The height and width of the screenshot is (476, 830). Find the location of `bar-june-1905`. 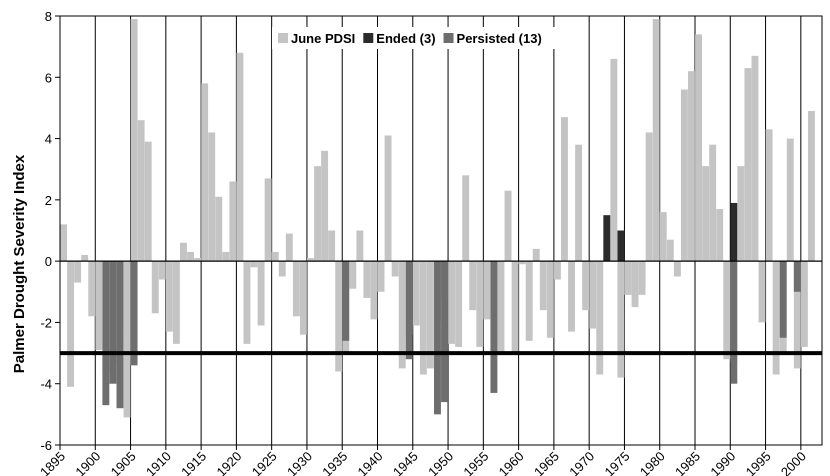

bar-june-1905 is located at coordinates (134, 140).